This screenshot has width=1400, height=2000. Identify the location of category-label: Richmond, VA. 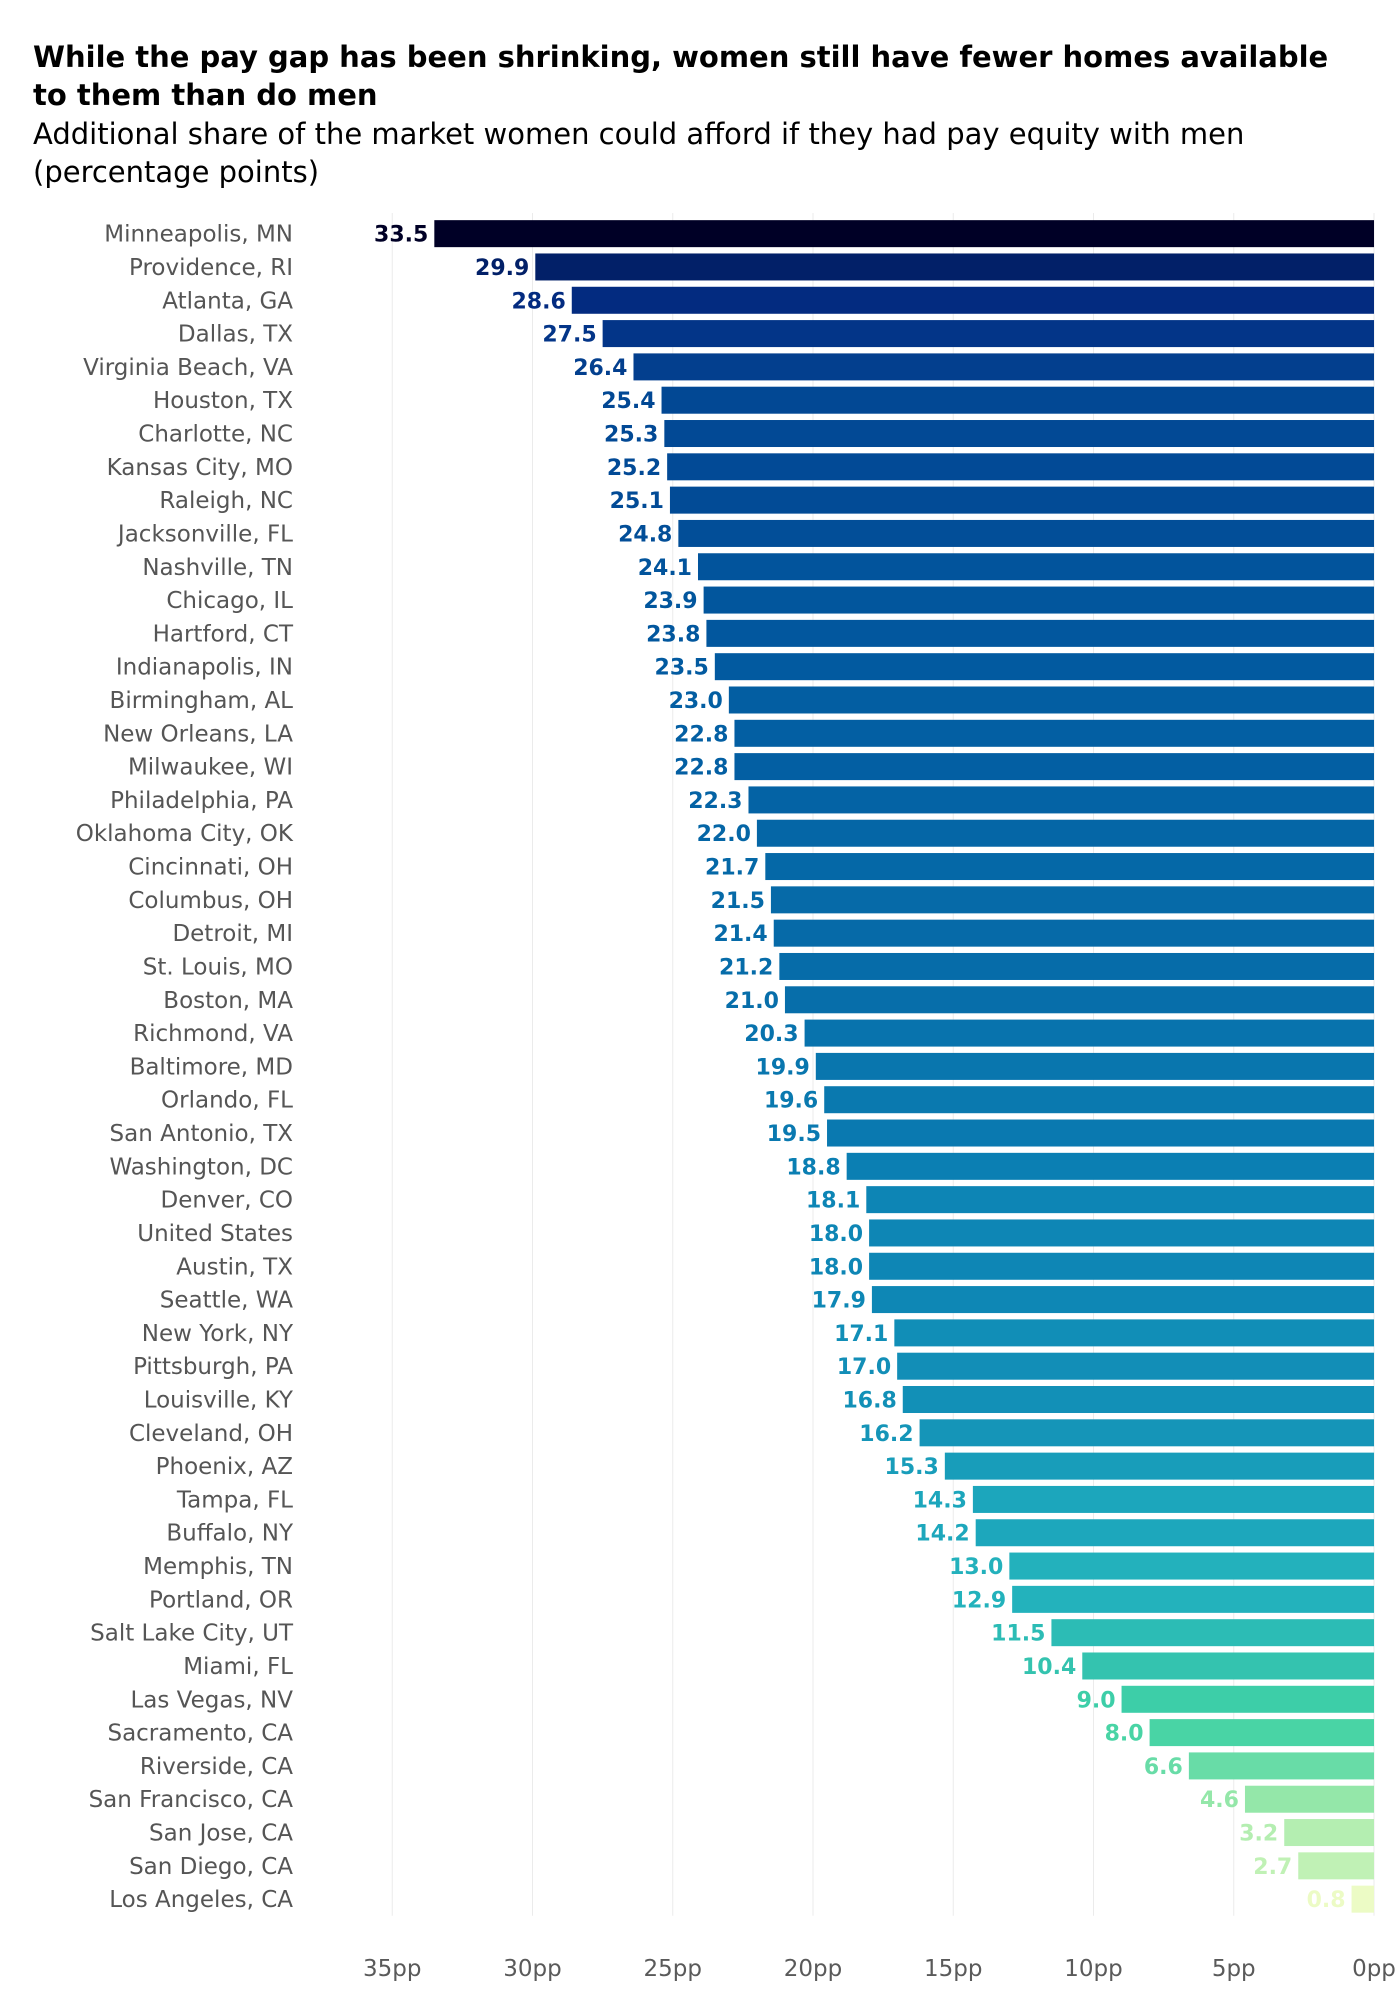
(213, 1034).